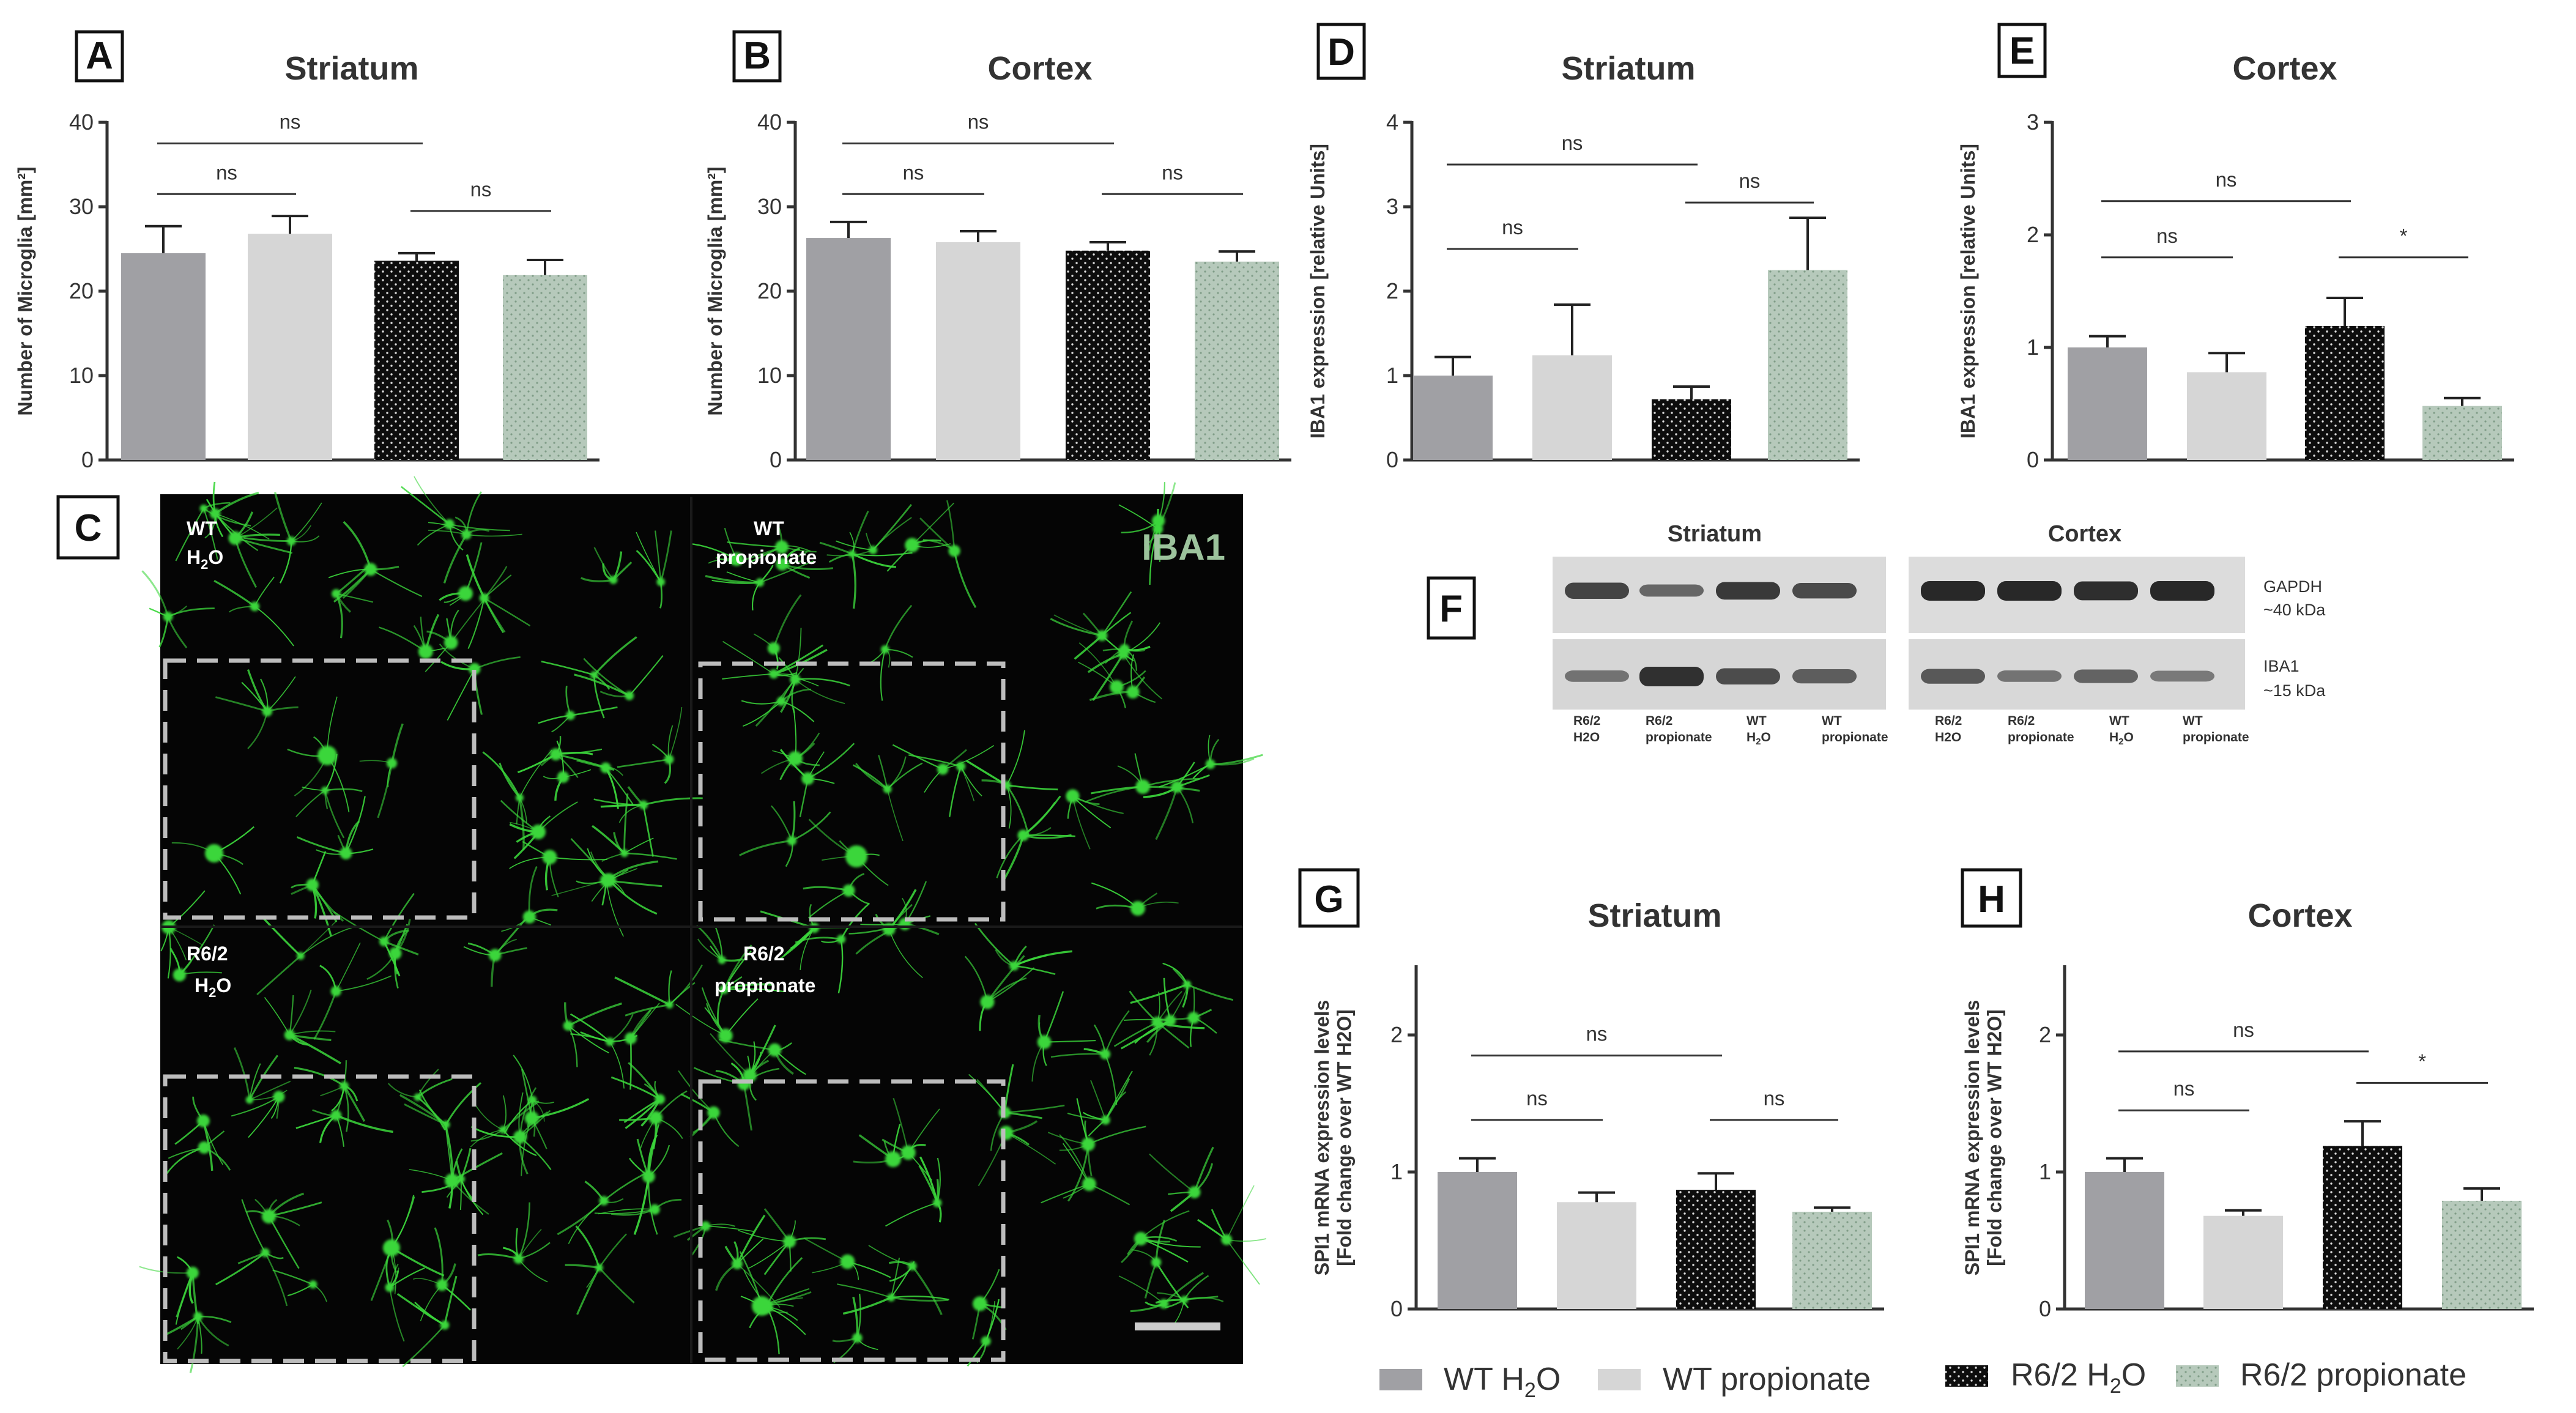 This screenshot has height=1413, width=2576. What do you see at coordinates (1400, 1380) in the screenshot?
I see `legend-swatch-wt-h2o` at bounding box center [1400, 1380].